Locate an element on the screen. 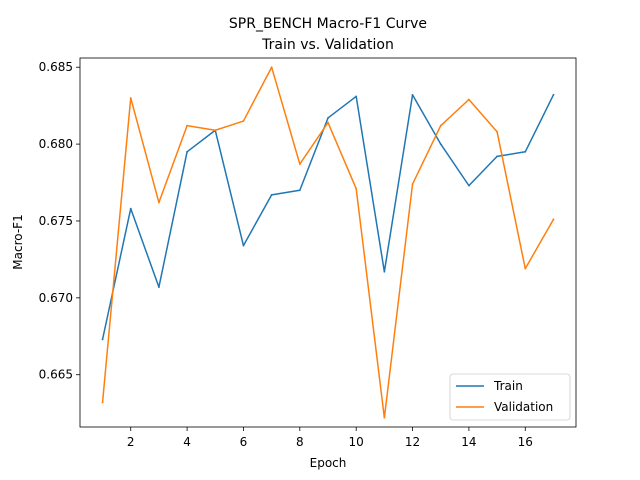  x-tick-label: 16 is located at coordinates (525, 442).